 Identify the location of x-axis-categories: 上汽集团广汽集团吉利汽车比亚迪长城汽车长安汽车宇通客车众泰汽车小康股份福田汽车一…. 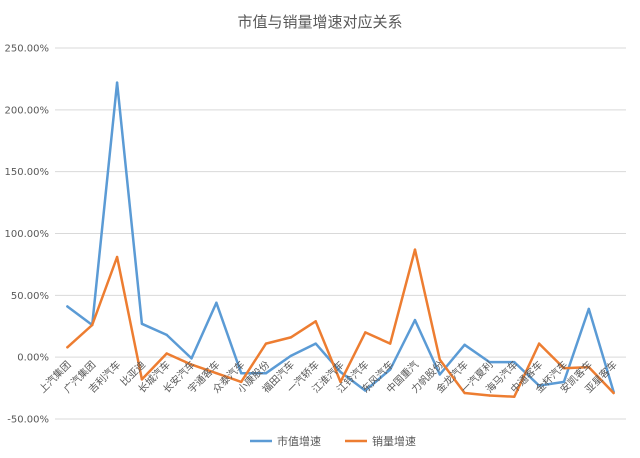
(328, 376).